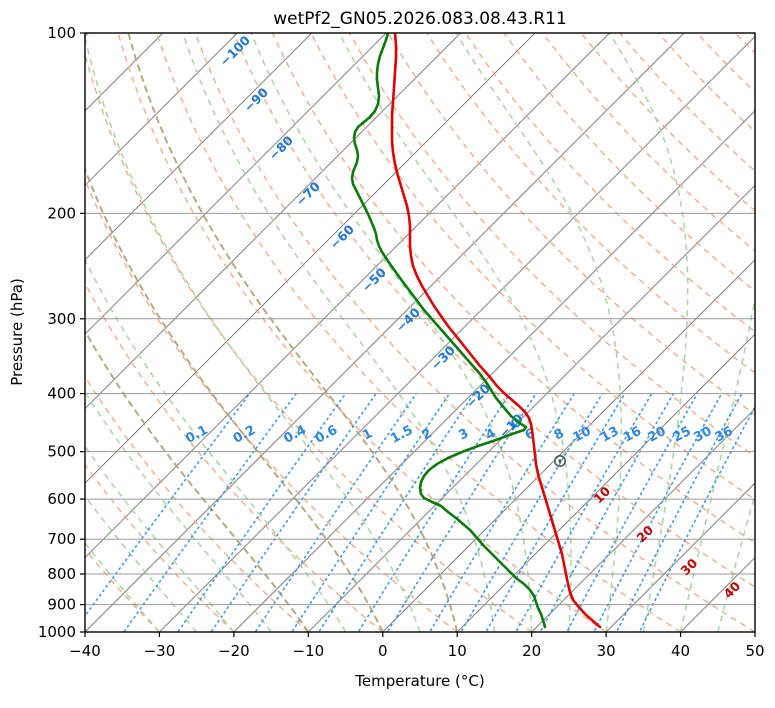 The height and width of the screenshot is (708, 775). I want to click on x-tick-label-0: −40, so click(85, 651).